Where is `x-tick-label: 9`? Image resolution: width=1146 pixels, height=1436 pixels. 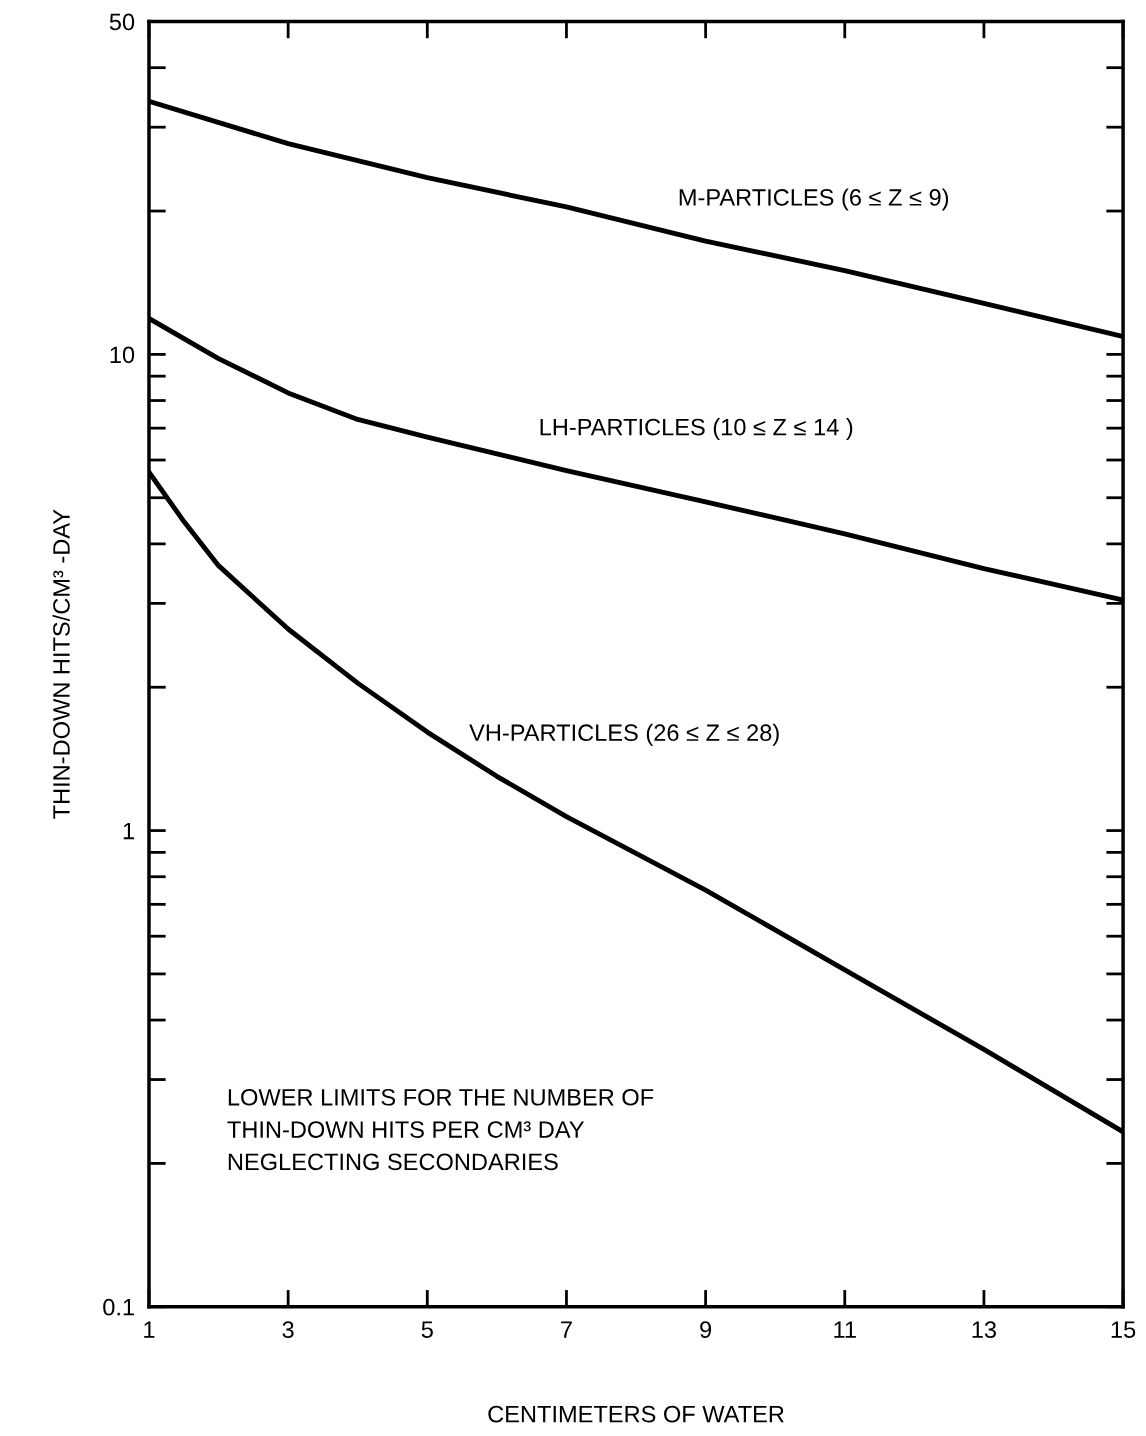
x-tick-label: 9 is located at coordinates (706, 1329).